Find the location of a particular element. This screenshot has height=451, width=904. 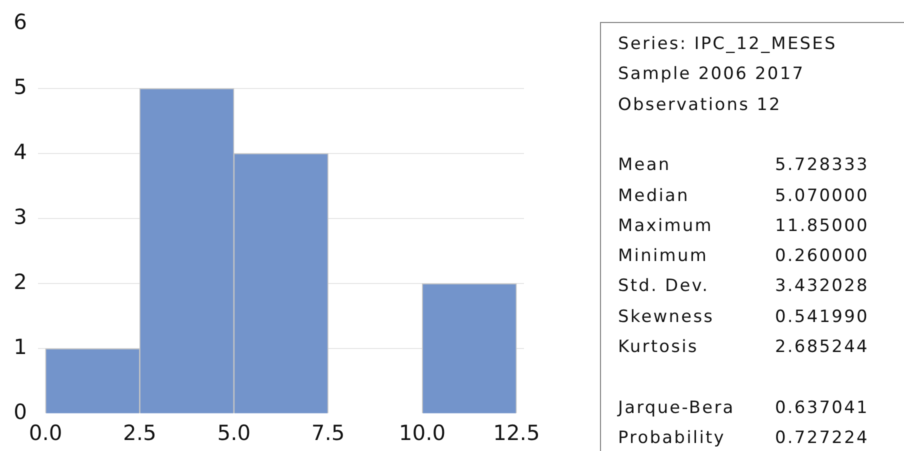

y-tick-label: 5 is located at coordinates (20, 87).